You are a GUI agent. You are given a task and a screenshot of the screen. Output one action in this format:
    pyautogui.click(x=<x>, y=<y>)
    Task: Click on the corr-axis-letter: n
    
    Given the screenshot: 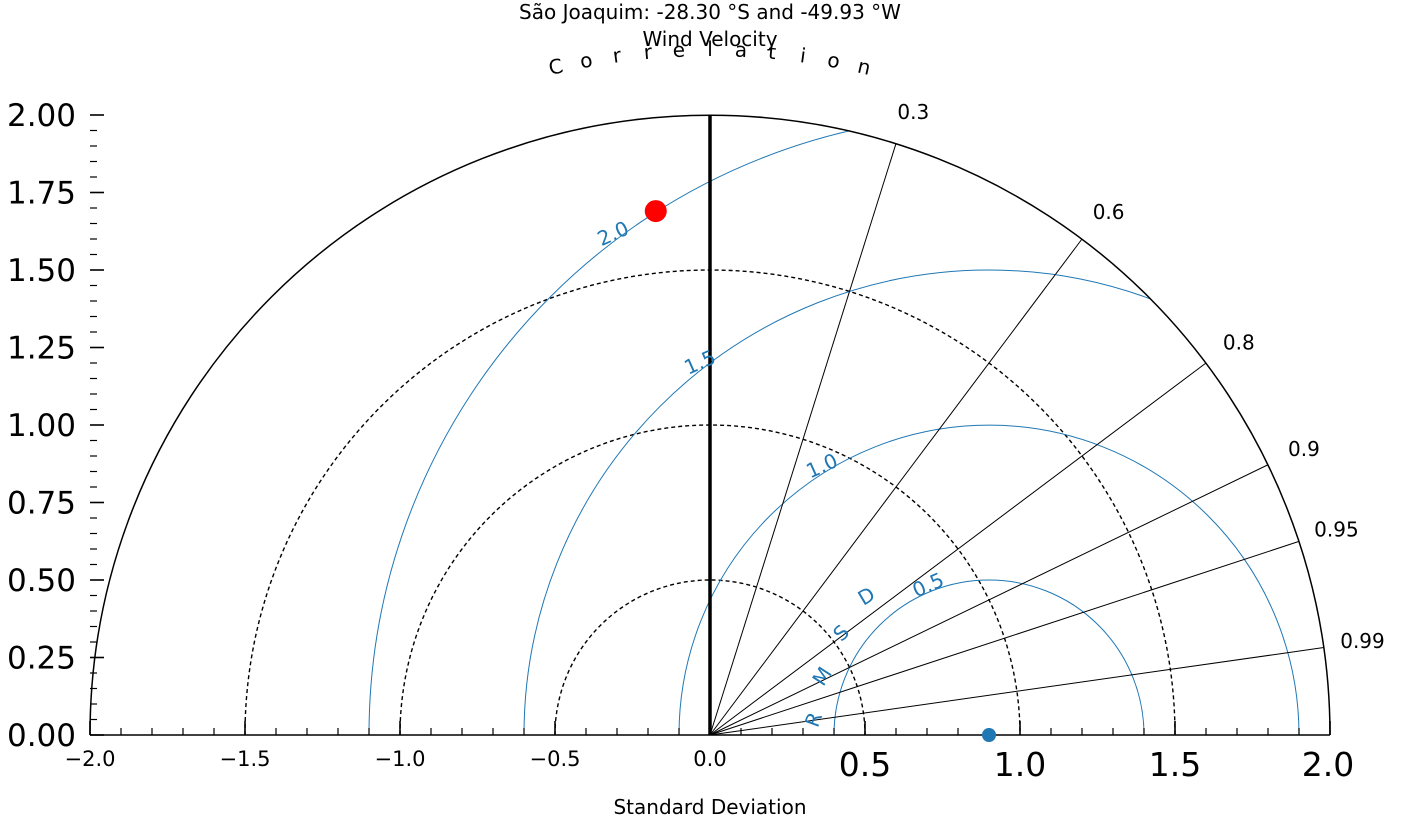 What is the action you would take?
    pyautogui.click(x=864, y=67)
    